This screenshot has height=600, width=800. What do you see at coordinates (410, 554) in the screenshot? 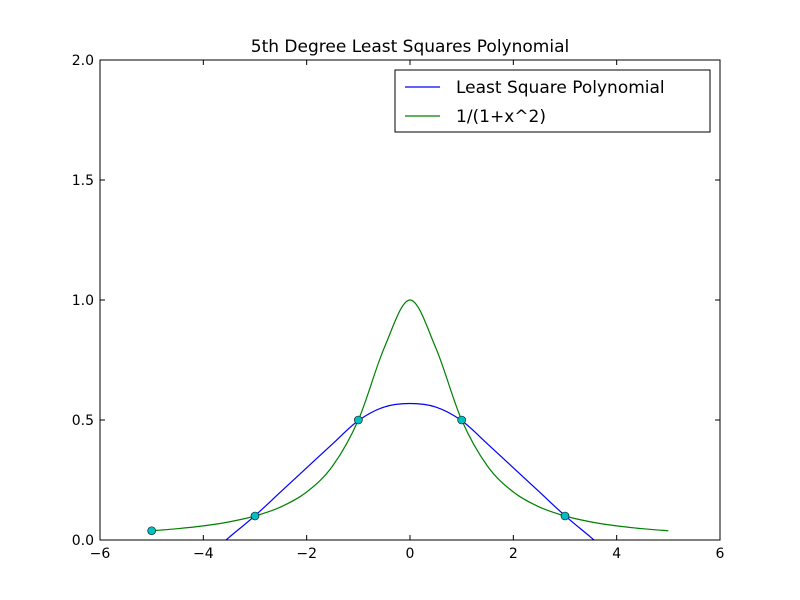
I see `x-tick-label: 0` at bounding box center [410, 554].